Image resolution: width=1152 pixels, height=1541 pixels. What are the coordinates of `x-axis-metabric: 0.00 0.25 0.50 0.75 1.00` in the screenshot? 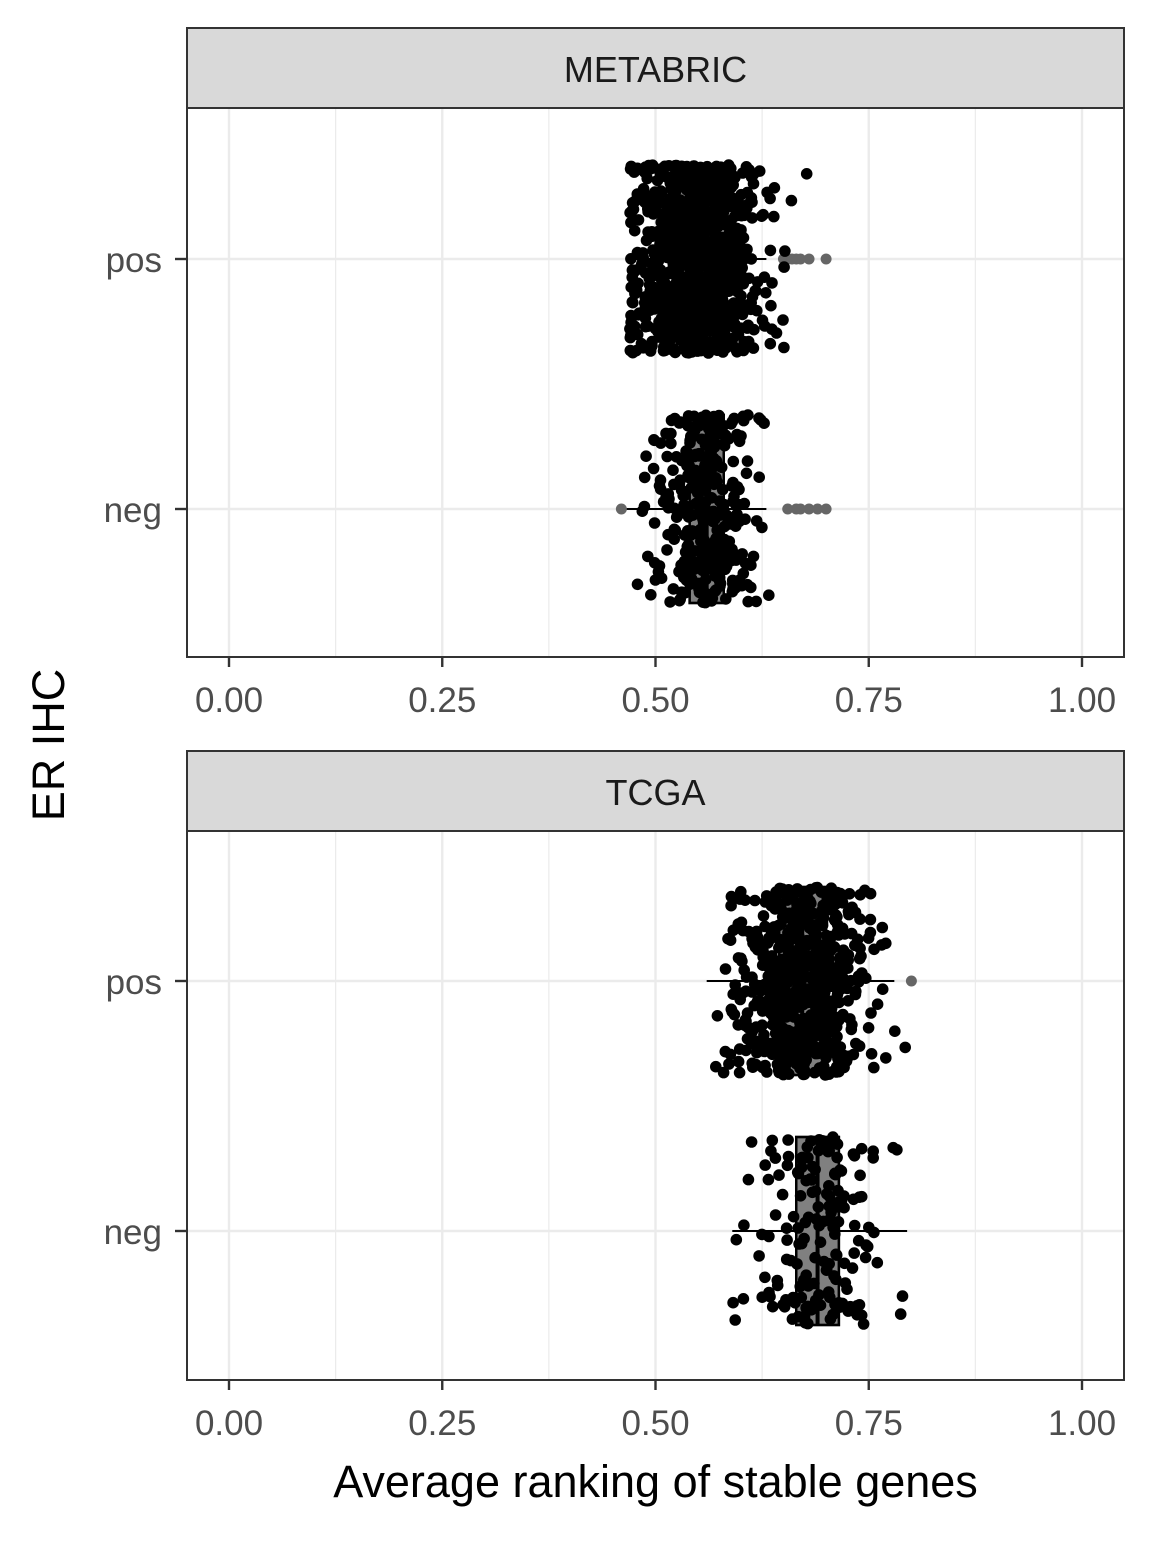 It's located at (655, 688).